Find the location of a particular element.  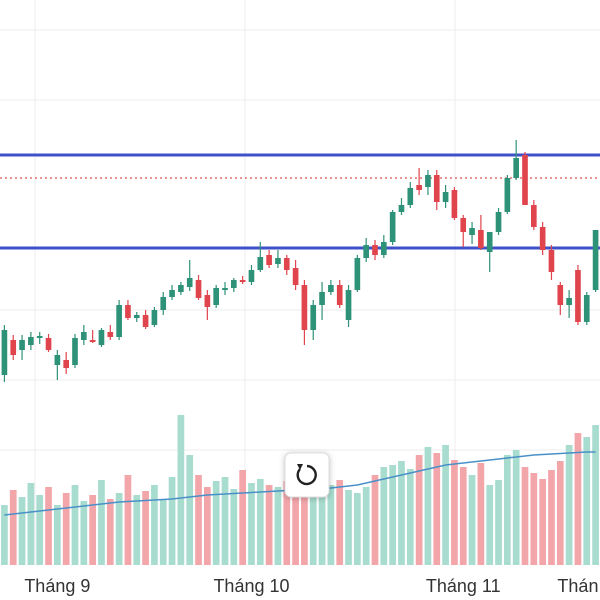

reset-button-bg is located at coordinates (307, 475).